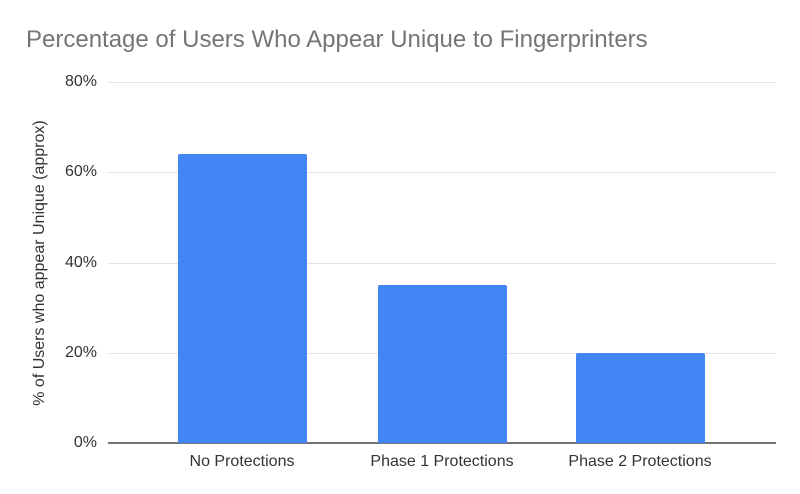 This screenshot has width=800, height=494. I want to click on y-tick-label: 80%, so click(80, 81).